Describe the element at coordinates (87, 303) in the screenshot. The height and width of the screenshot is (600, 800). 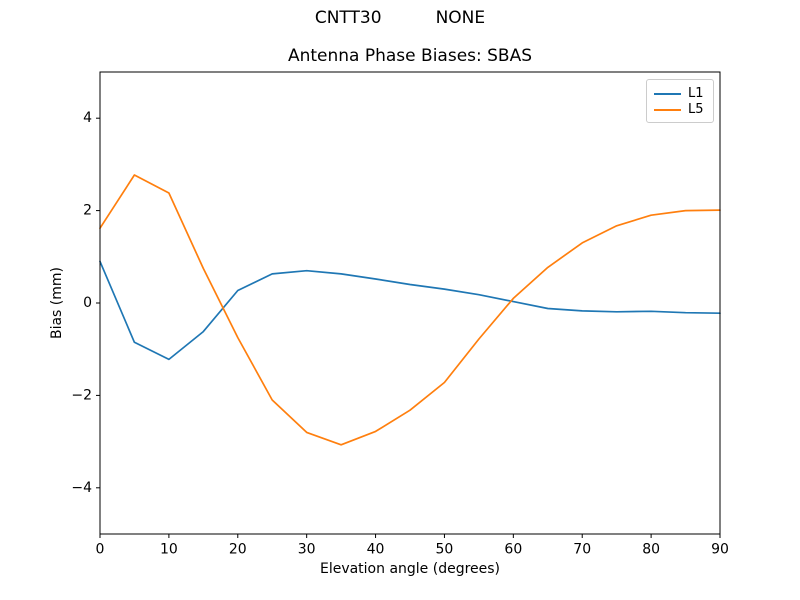
I see `y-tick-label: 0` at that location.